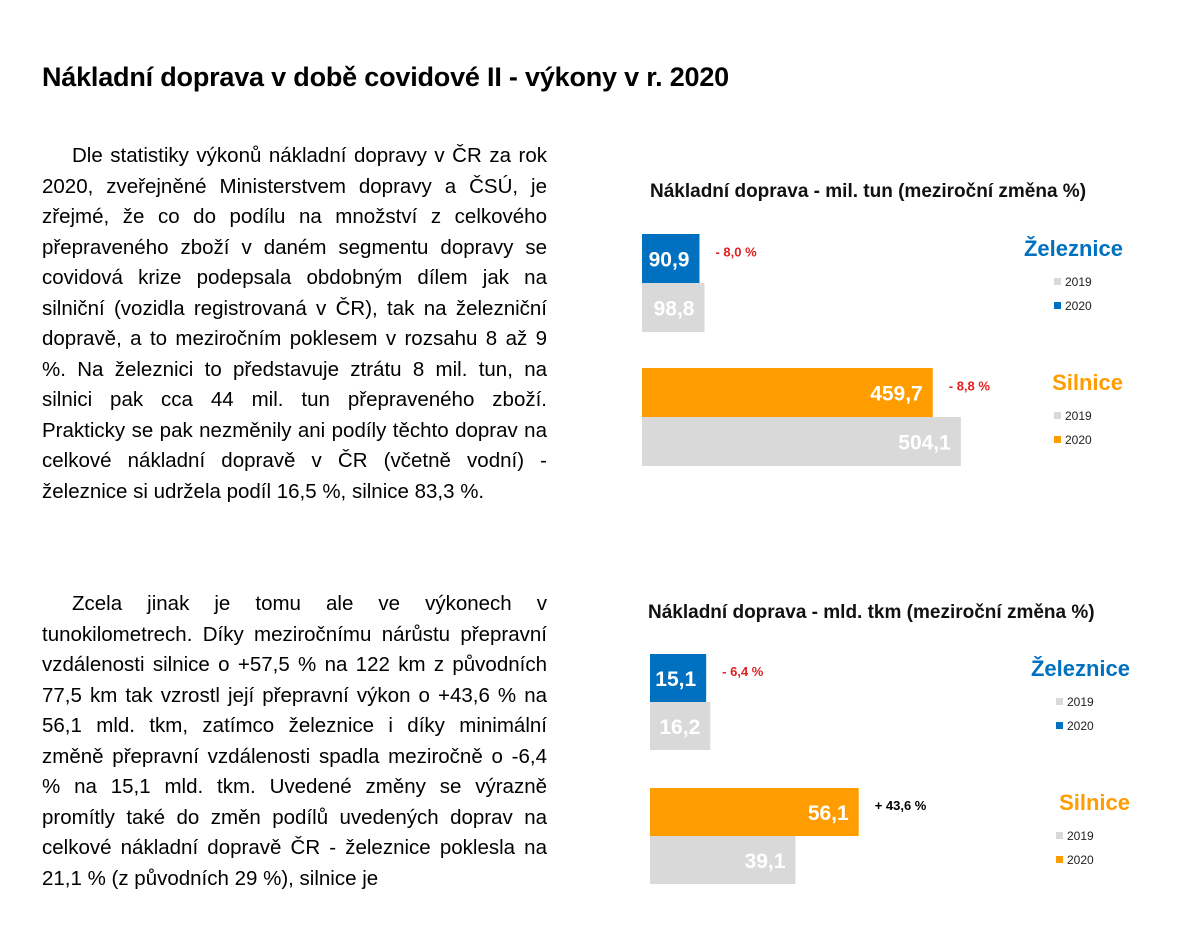  Describe the element at coordinates (743, 671) in the screenshot. I see `change-label-rail: - 6,4 %` at that location.